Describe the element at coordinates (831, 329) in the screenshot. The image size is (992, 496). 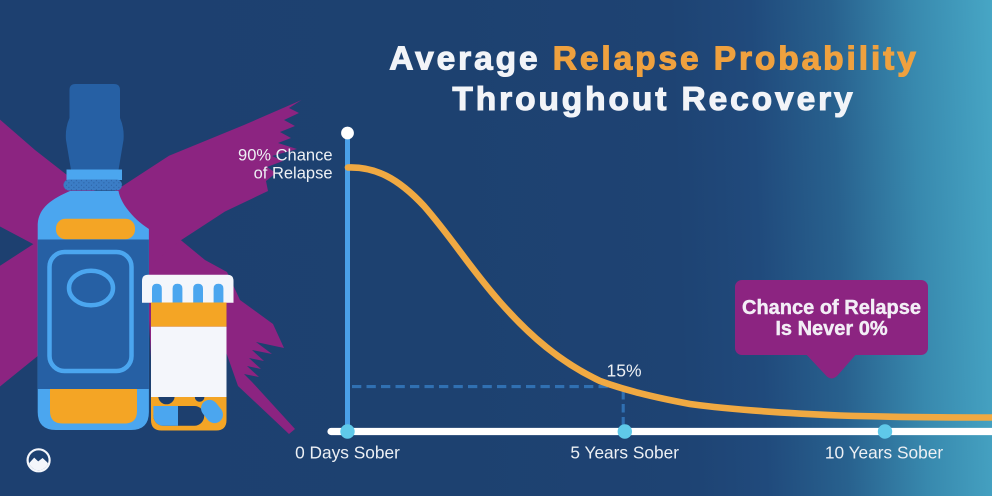
I see `svg-text: Is Never 0%` at that location.